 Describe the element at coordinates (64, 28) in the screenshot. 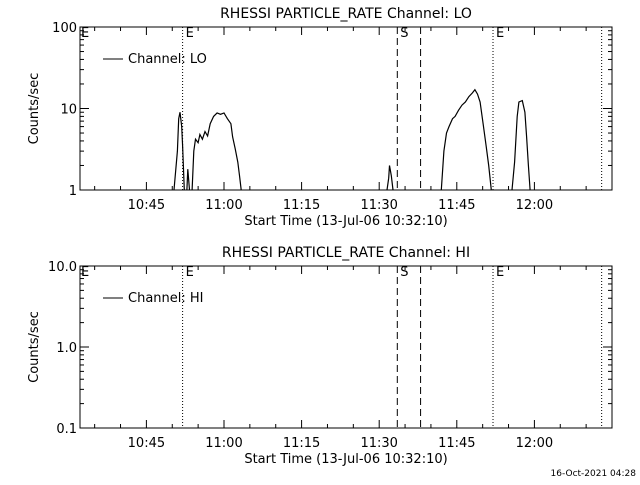

I see `y-tick-label: 100` at that location.